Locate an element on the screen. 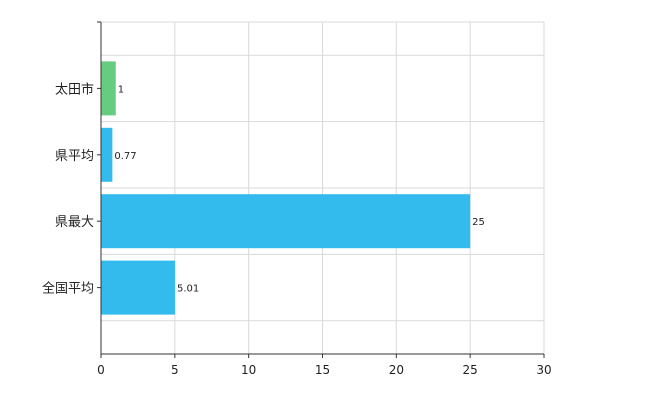 The width and height of the screenshot is (650, 400). data-label: 25 is located at coordinates (478, 222).